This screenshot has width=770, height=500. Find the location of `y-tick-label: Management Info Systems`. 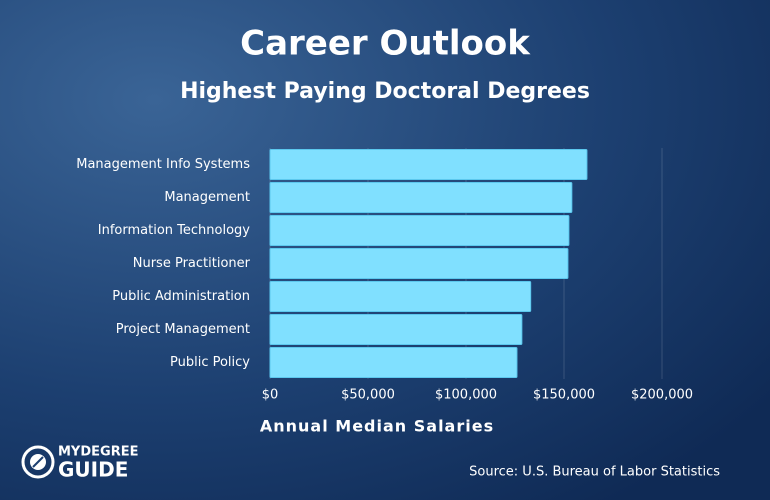

y-tick-label: Management Info Systems is located at coordinates (163, 164).